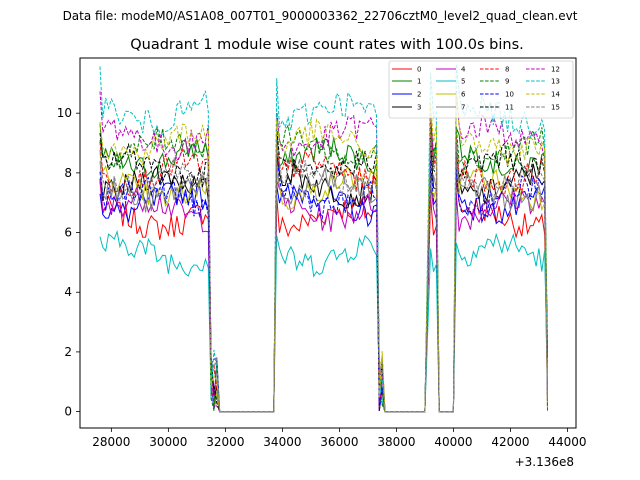  I want to click on legend-label-12: 12, so click(555, 70).